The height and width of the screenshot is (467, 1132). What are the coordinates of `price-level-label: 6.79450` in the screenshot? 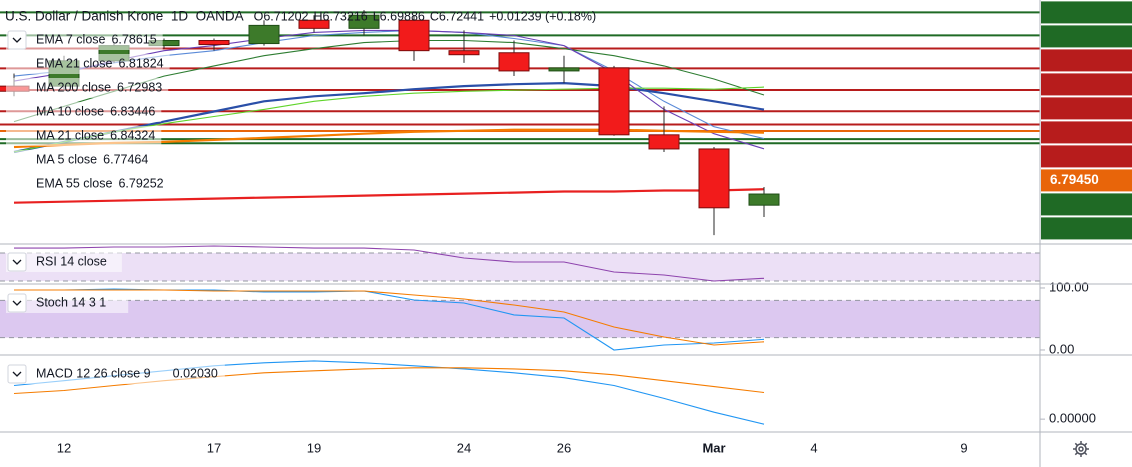 It's located at (1074, 179).